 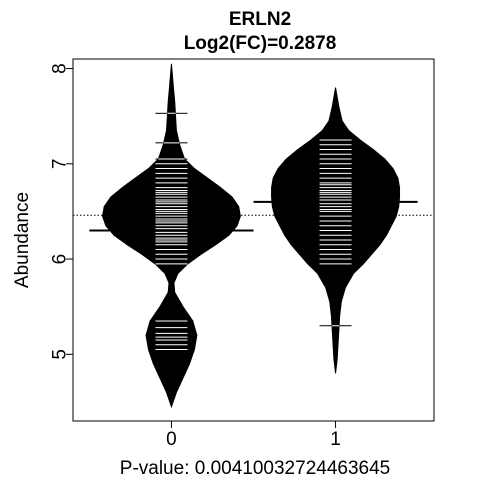 I want to click on y-tick-label: 5, so click(x=60, y=354).